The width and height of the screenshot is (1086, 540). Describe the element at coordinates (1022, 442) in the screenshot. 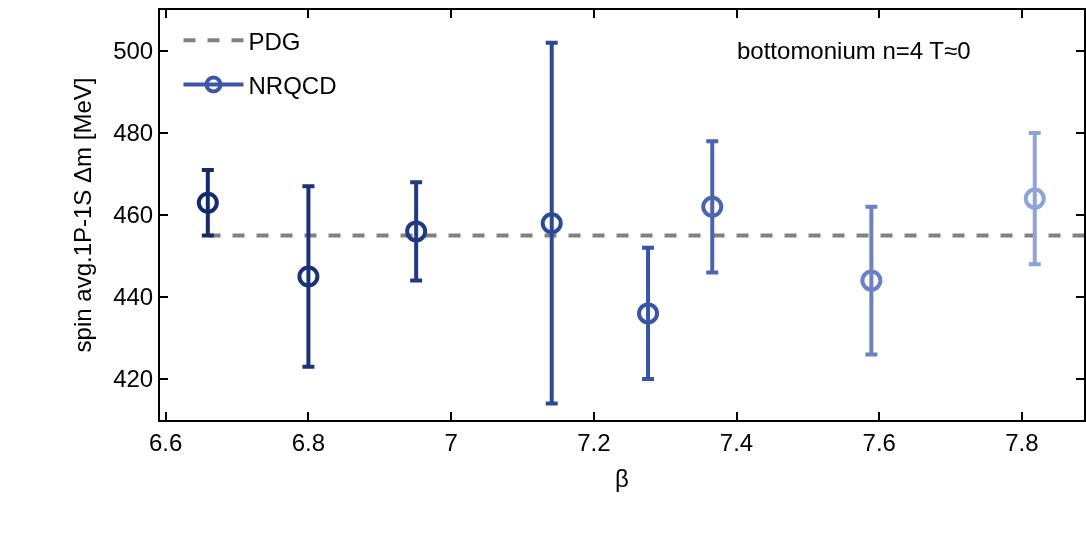

I see `x-tick-label: 7.8` at that location.